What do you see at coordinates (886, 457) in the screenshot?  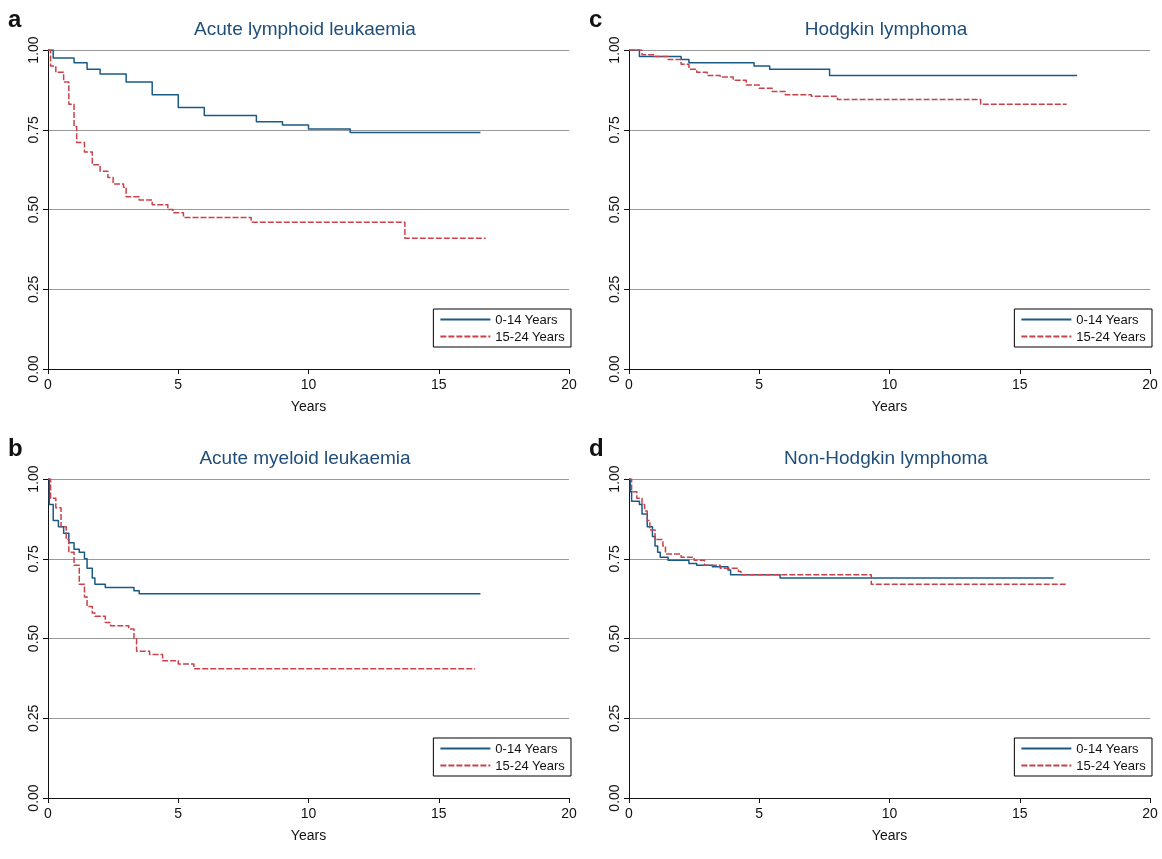 I see `chart-title: Non-Hodgkin lymphoma` at bounding box center [886, 457].